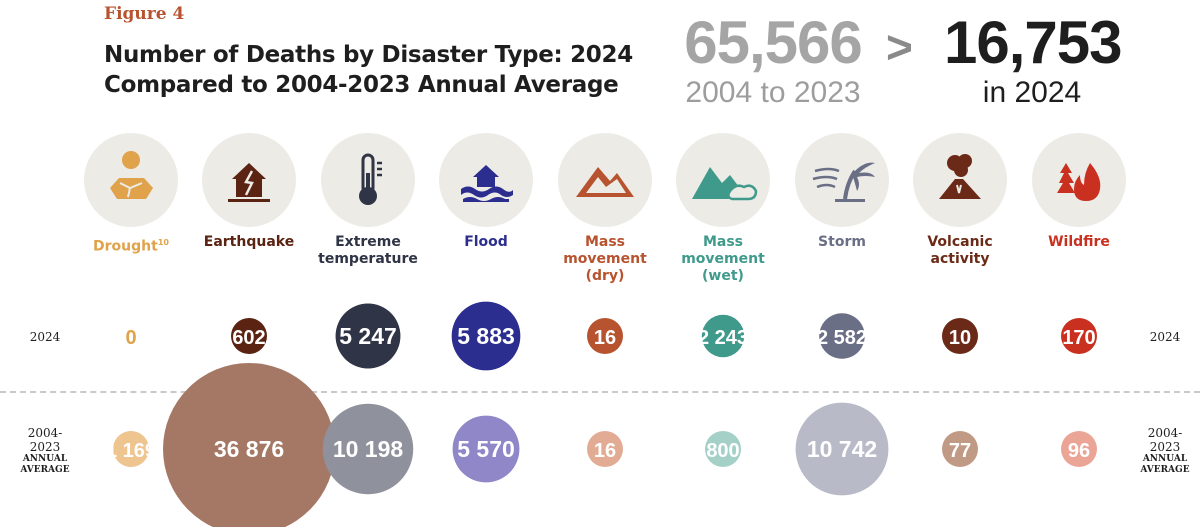 This screenshot has width=1200, height=527. I want to click on category-label-mass-movement-dry: Mass movement (dry), so click(605, 259).